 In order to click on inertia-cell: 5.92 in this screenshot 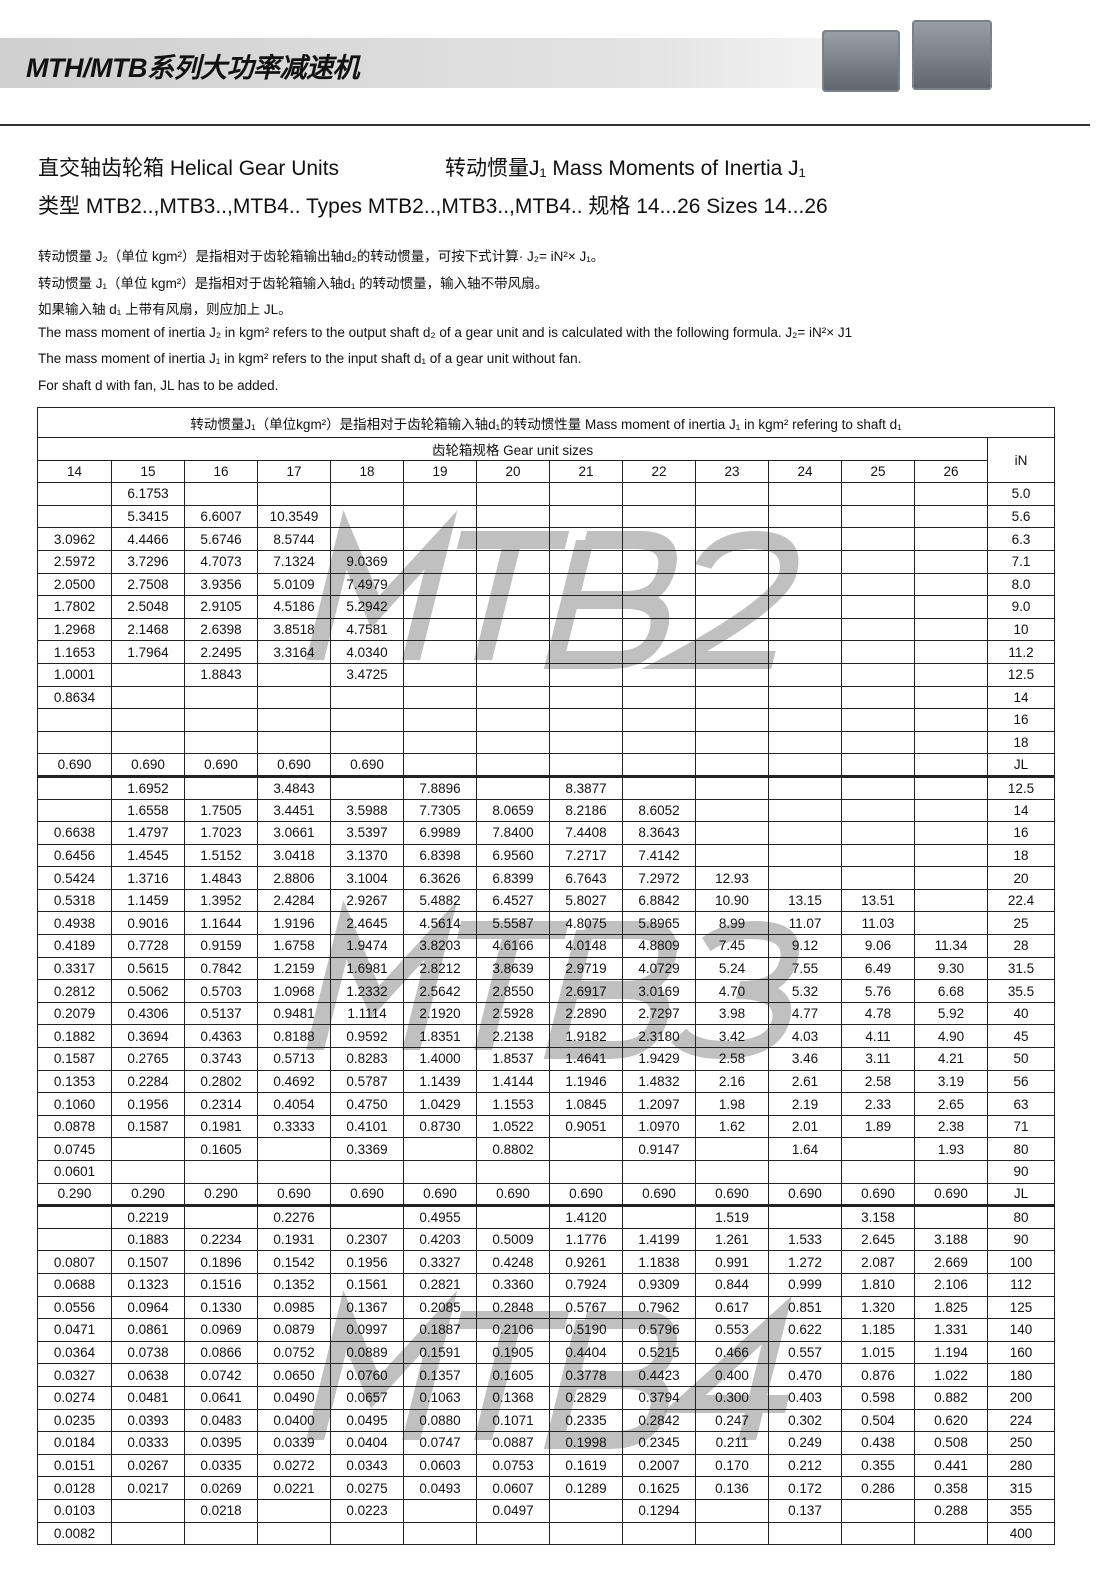, I will do `click(951, 1013)`.